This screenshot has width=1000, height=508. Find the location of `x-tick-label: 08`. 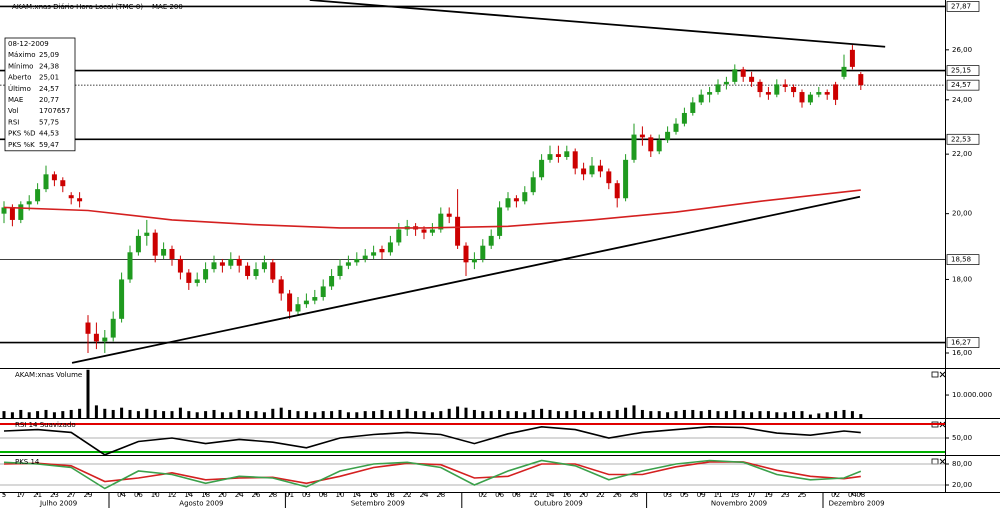

x-tick-label: 08 is located at coordinates (323, 495).